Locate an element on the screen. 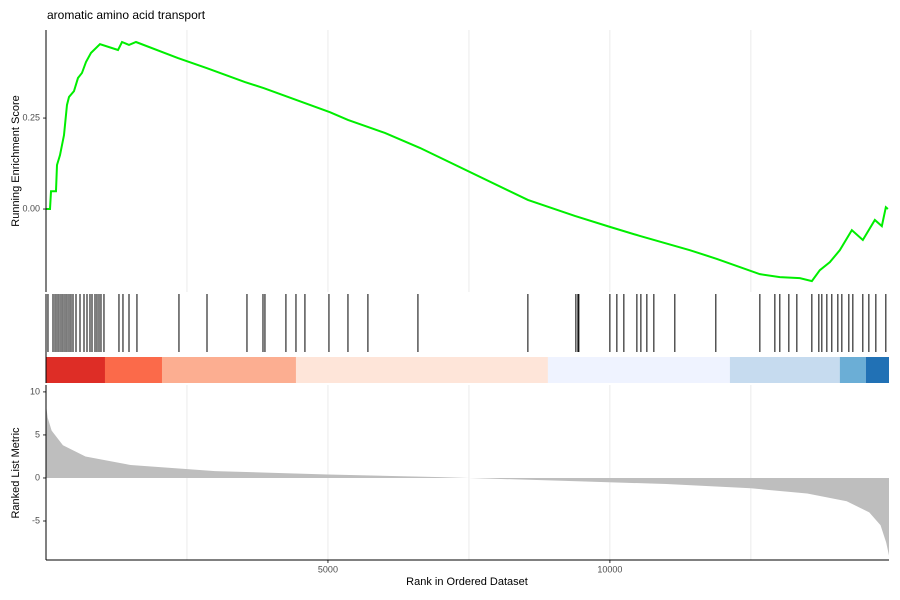 Image resolution: width=900 pixels, height=600 pixels. y-tick-label: 0.00 is located at coordinates (31, 208).